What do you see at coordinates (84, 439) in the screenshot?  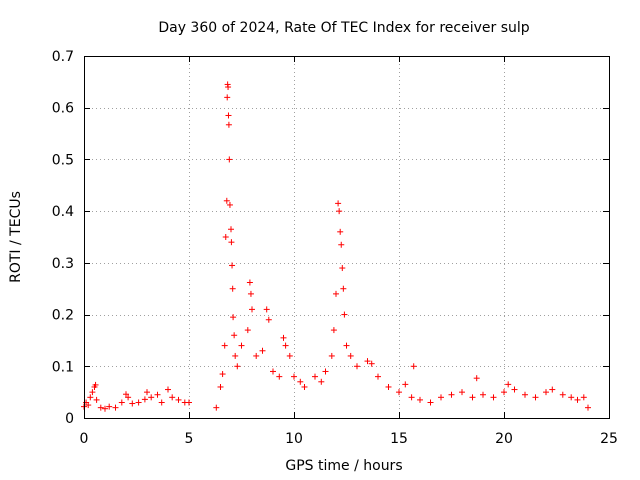 I see `x-tick-label: 0` at bounding box center [84, 439].